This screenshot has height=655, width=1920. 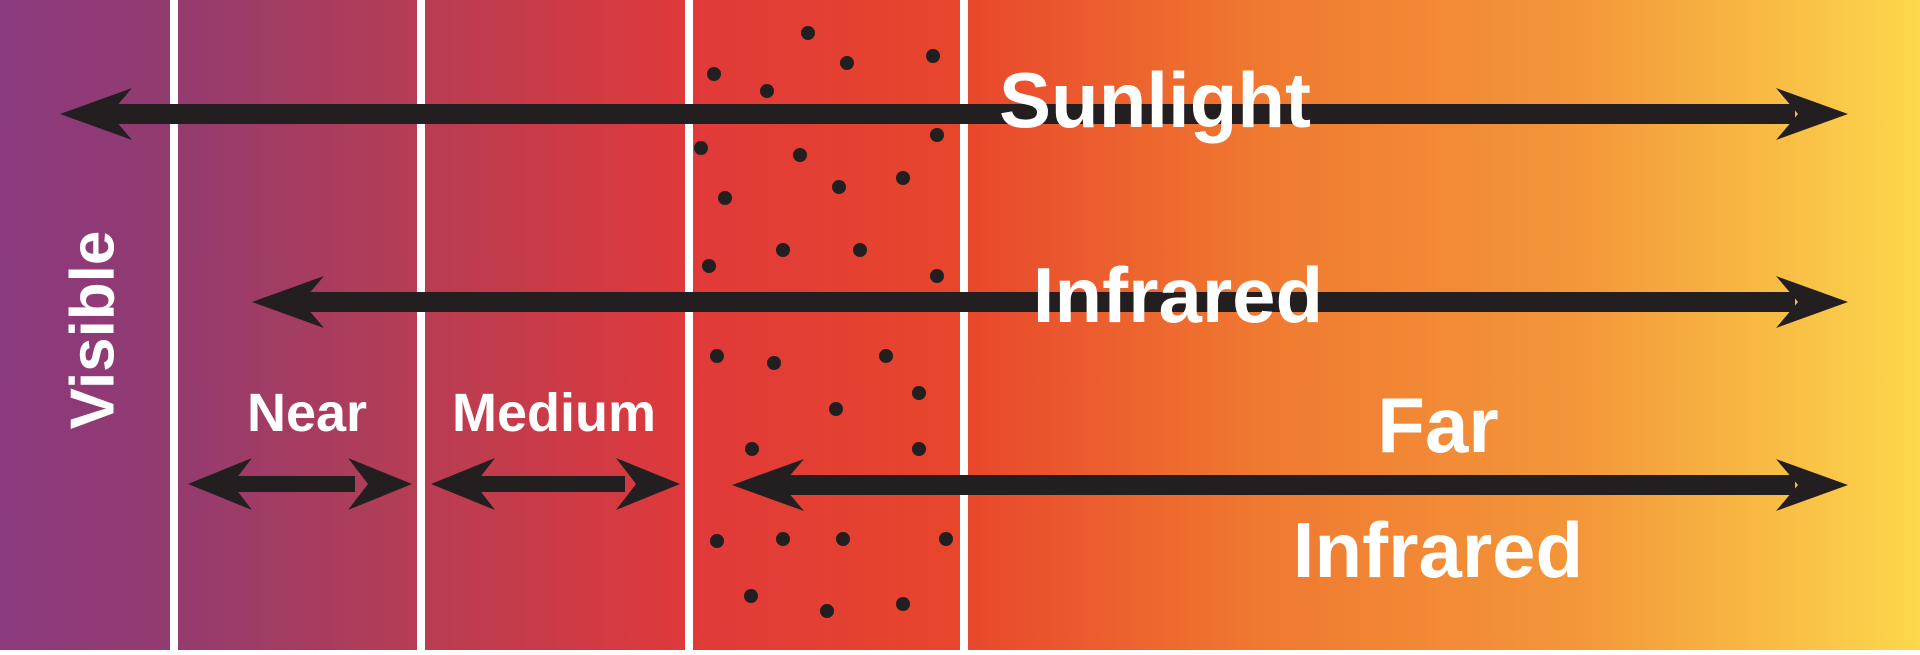 I want to click on divider-visible-near, so click(x=174, y=325).